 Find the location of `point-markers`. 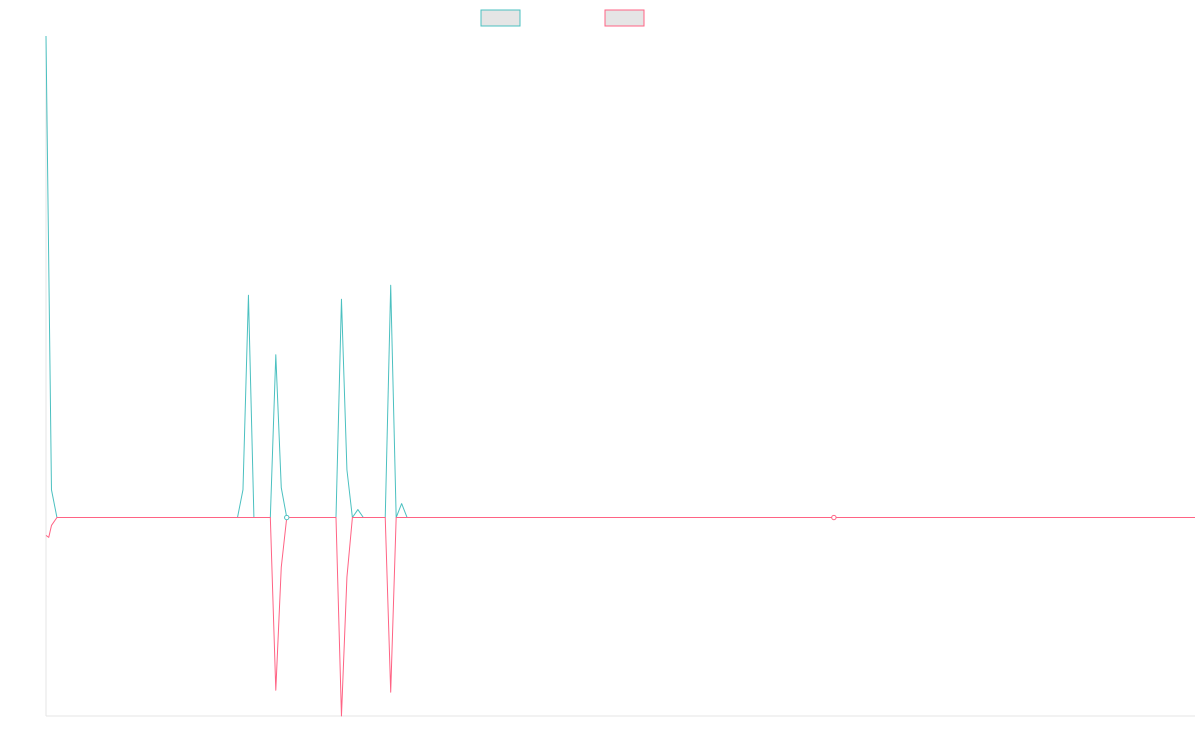

point-markers is located at coordinates (560, 517).